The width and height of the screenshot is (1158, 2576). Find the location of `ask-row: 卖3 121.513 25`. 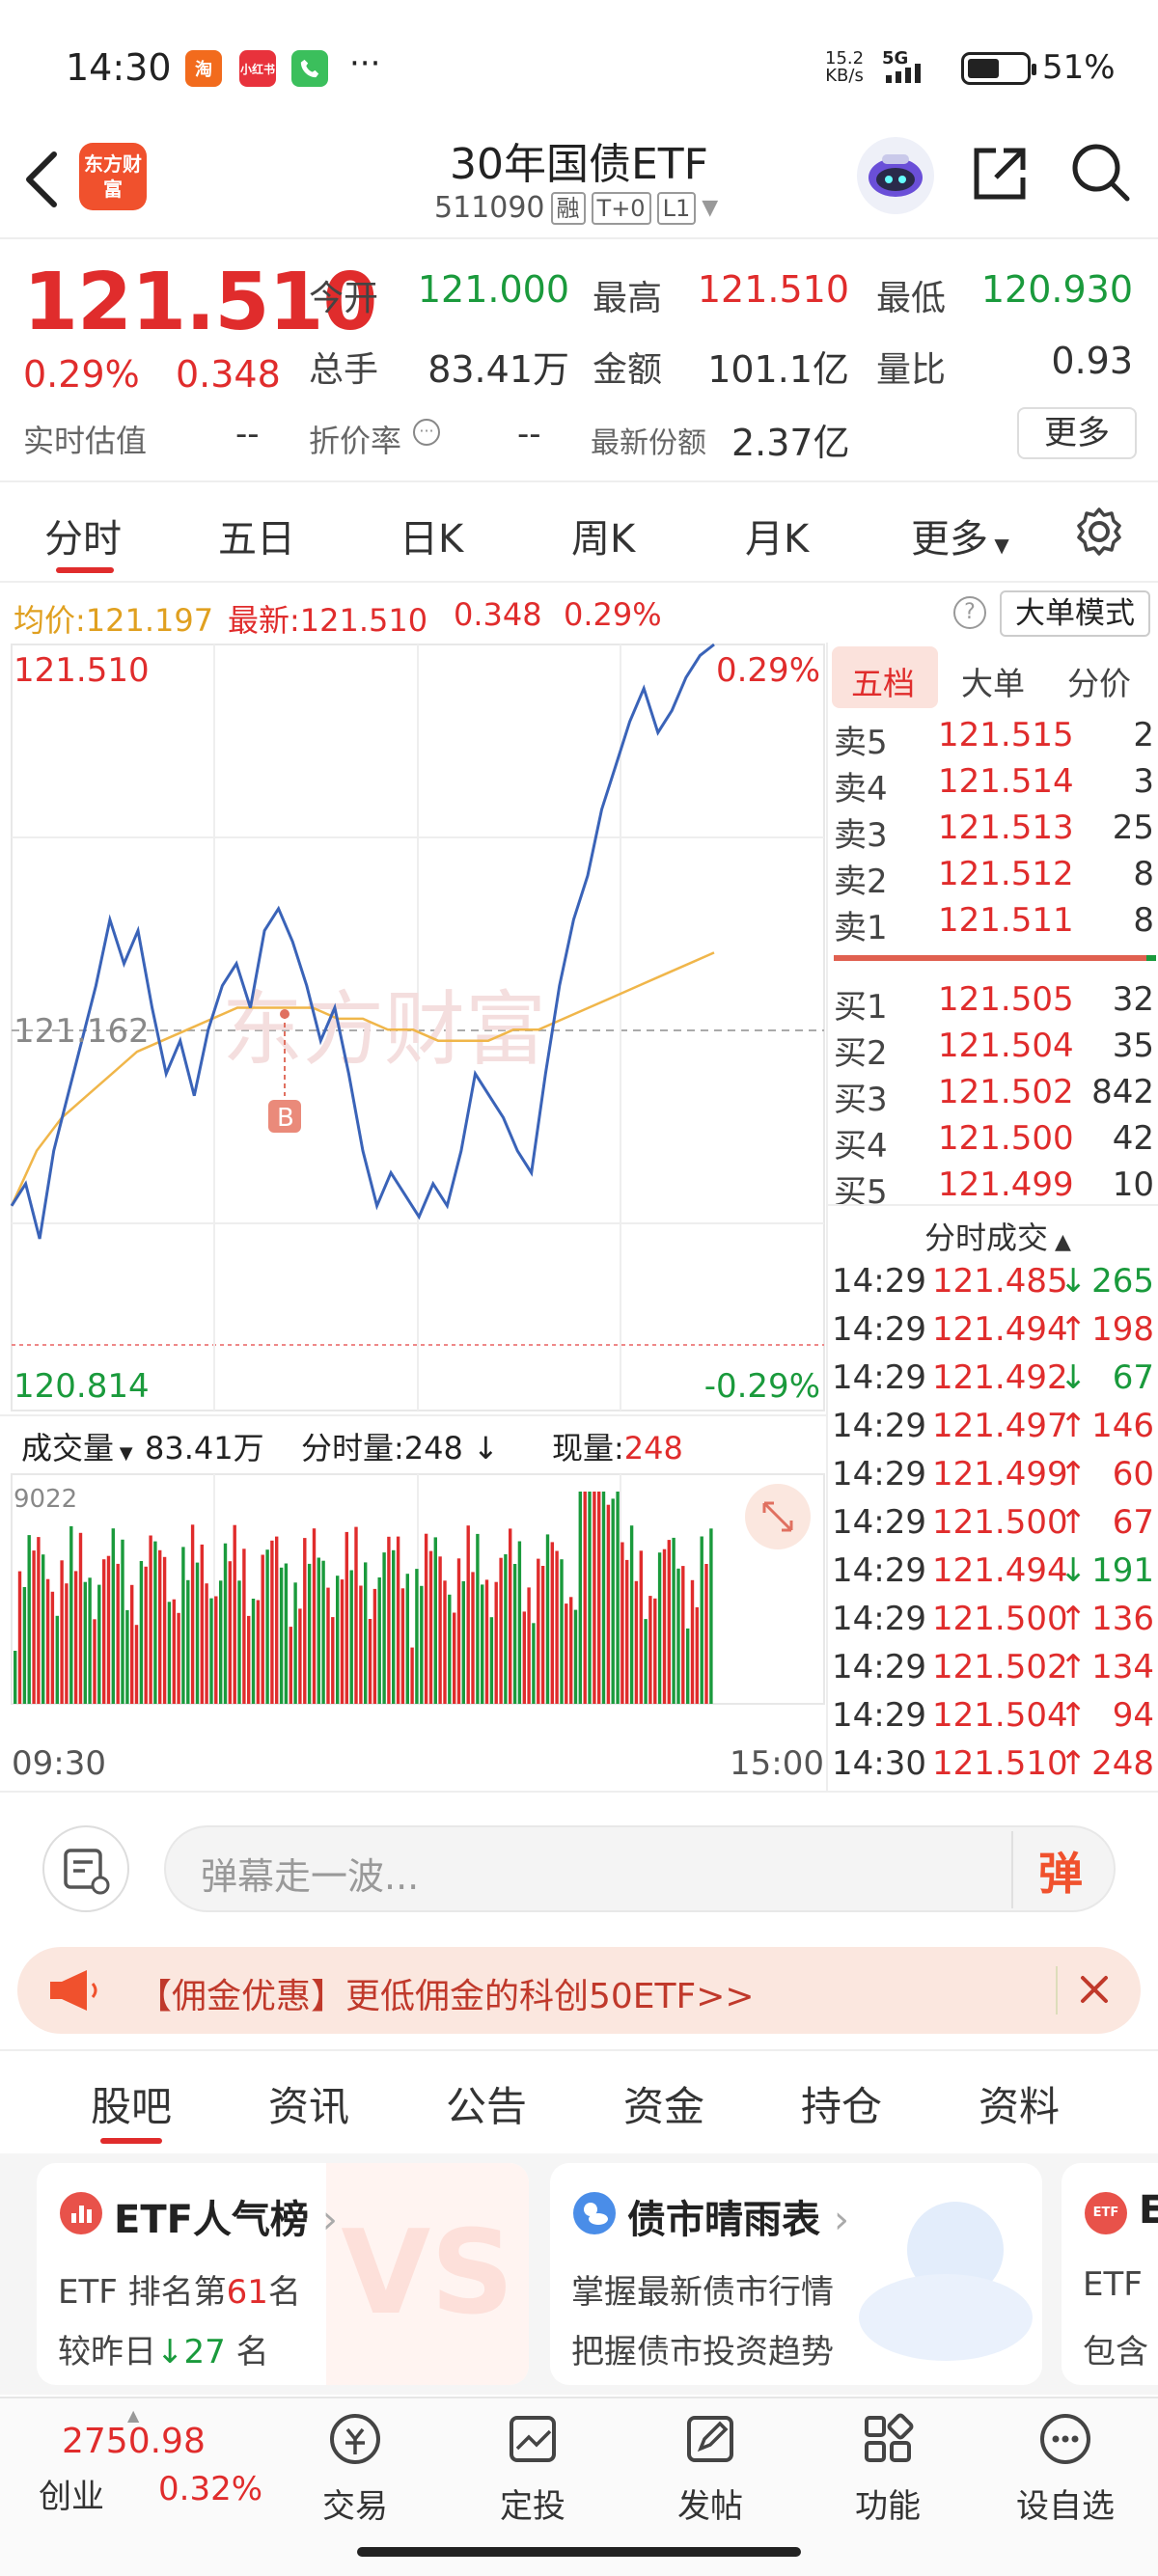

ask-row: 卖3 121.513 25 is located at coordinates (992, 832).